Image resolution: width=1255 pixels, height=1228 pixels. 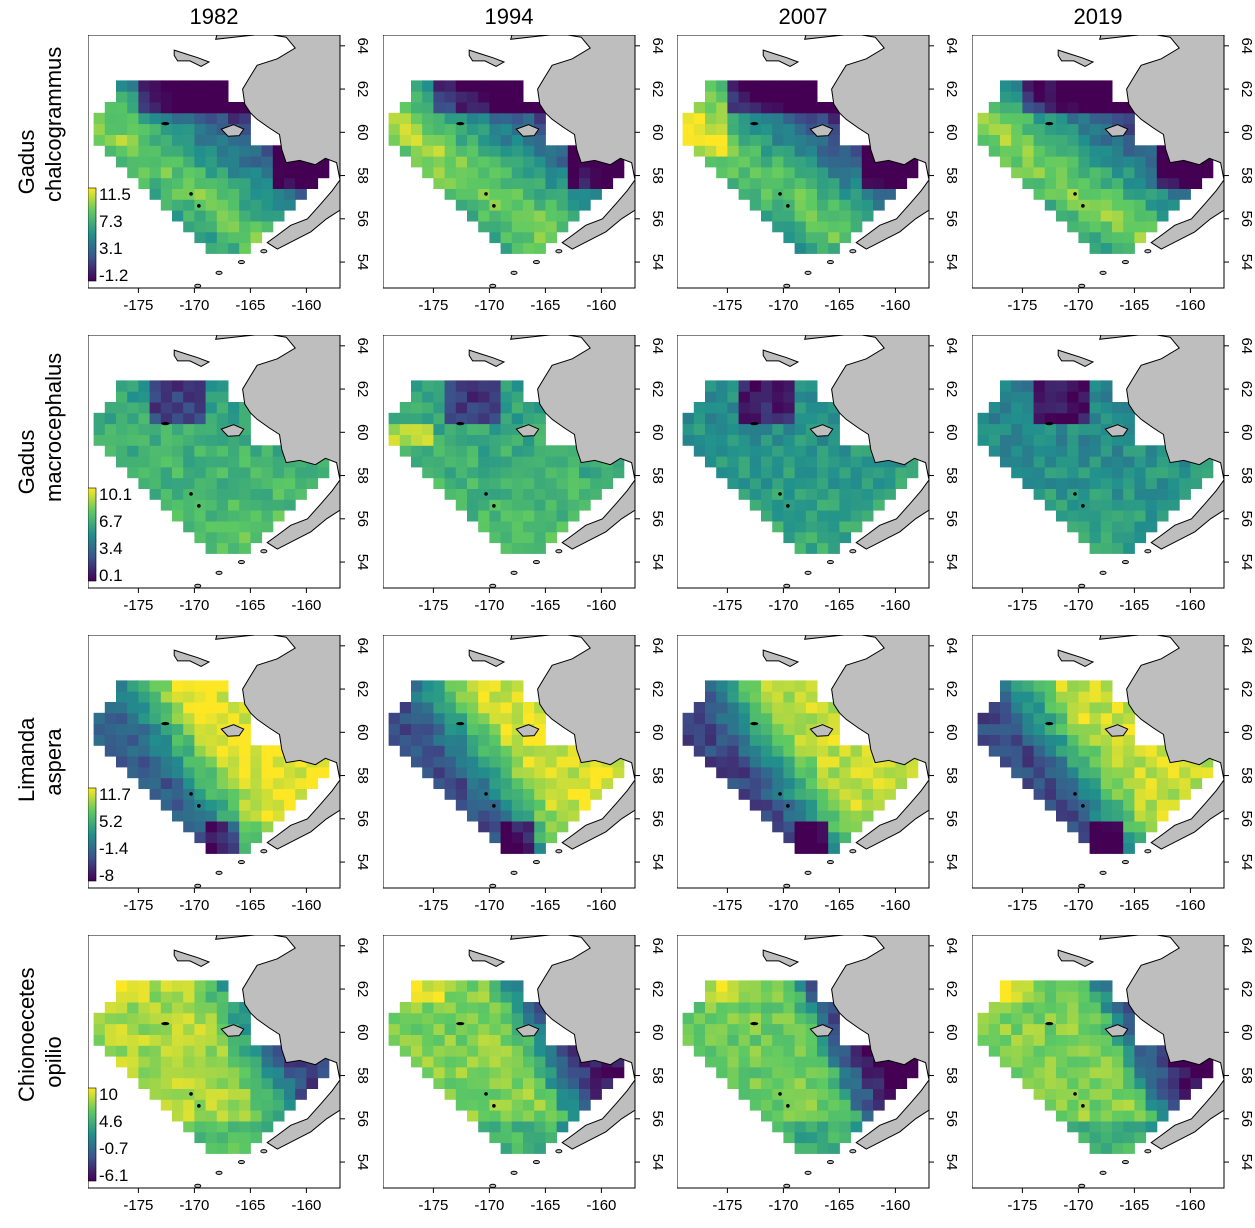 What do you see at coordinates (109, 235) in the screenshot?
I see `legend: 11.5 7.3 3.1 -1.2` at bounding box center [109, 235].